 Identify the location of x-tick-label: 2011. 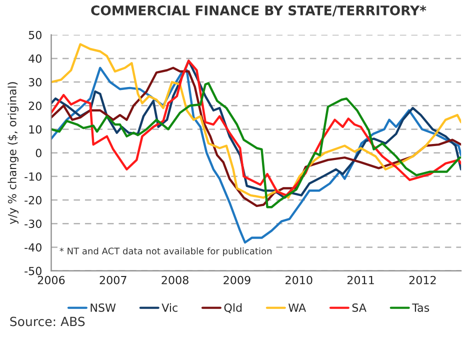
(360, 280).